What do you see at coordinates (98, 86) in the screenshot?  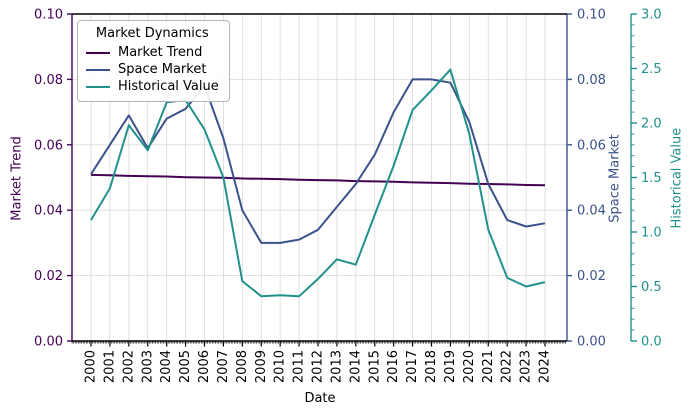 I see `historical-value-line-swatch` at bounding box center [98, 86].